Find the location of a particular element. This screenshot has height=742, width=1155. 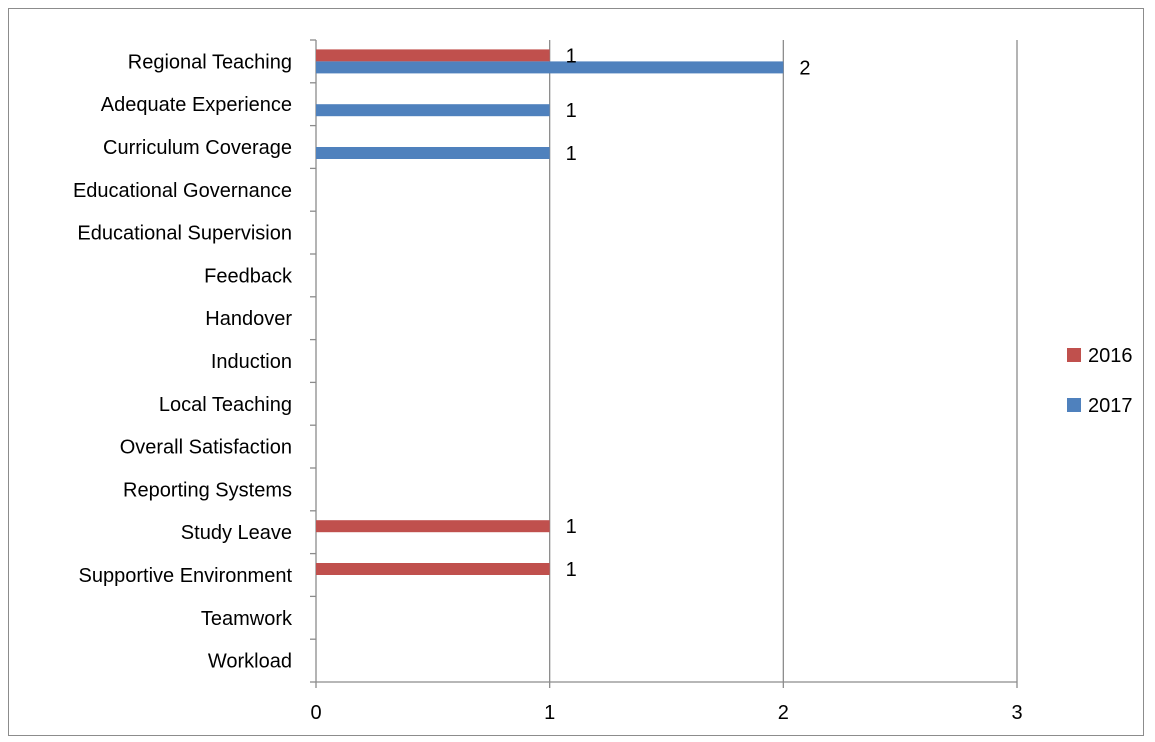

legend-label: 2017 is located at coordinates (1110, 406).